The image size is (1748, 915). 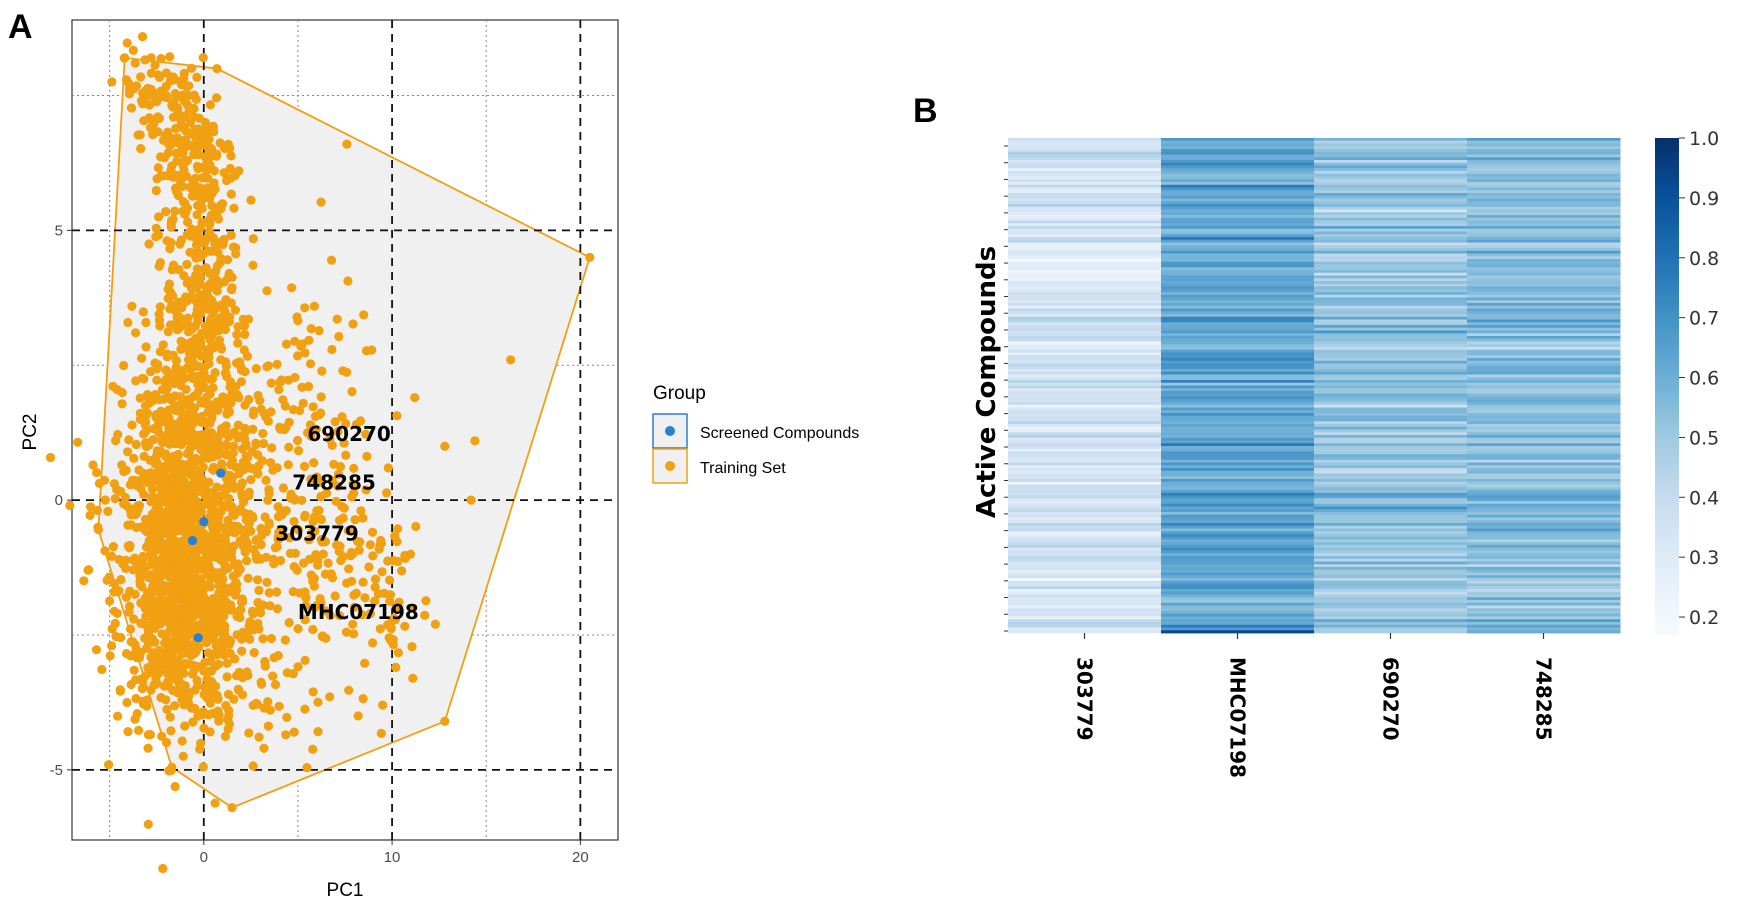 I want to click on colorbar-tick-label: 0.3, so click(x=1704, y=558).